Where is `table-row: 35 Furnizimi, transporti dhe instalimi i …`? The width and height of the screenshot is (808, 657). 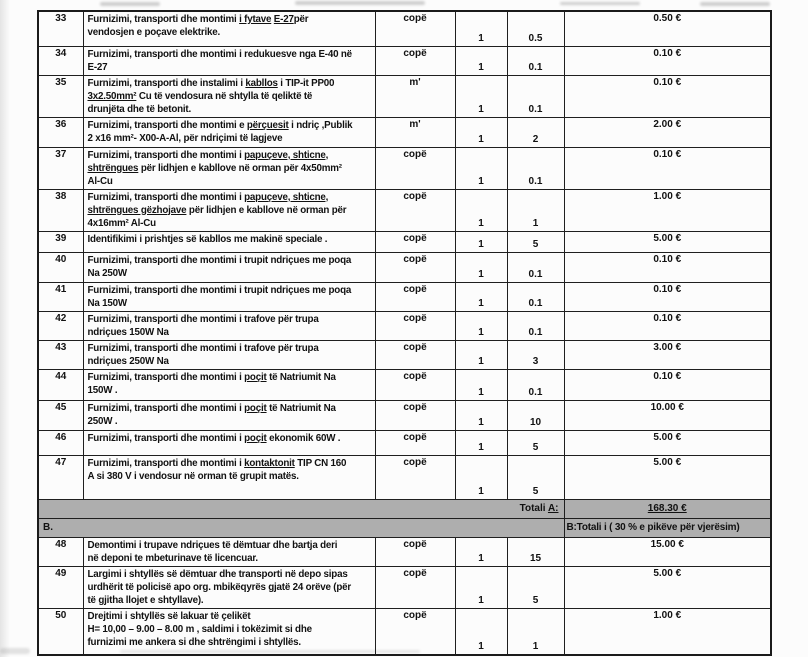 table-row: 35 Furnizimi, transporti dhe instalimi i … is located at coordinates (404, 96).